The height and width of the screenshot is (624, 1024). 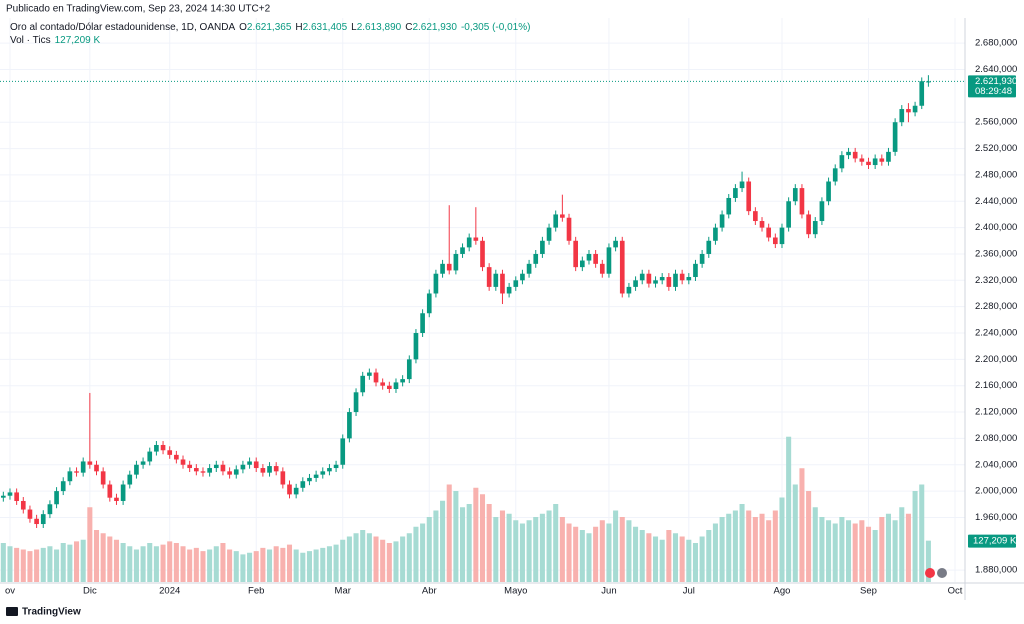 I want to click on y-tick-label: 2.240,000, so click(x=996, y=333).